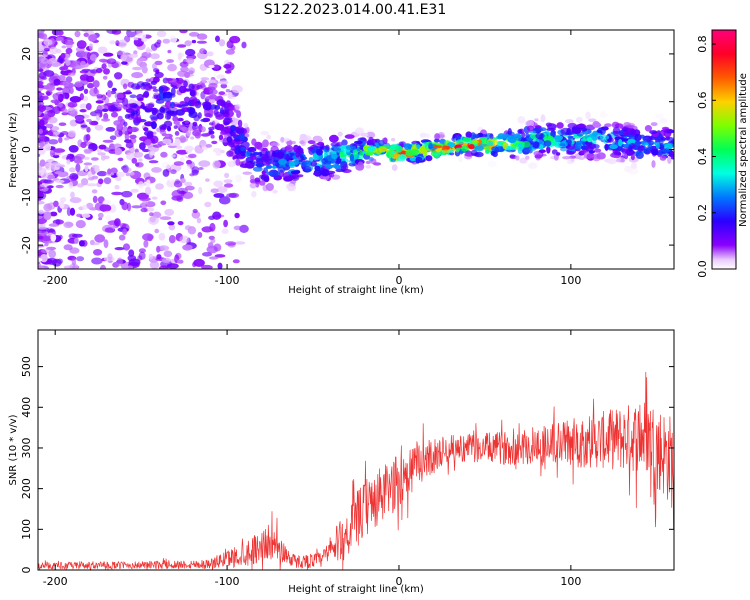 The width and height of the screenshot is (750, 600). Describe the element at coordinates (26, 245) in the screenshot. I see `y-tick-label: -20` at that location.